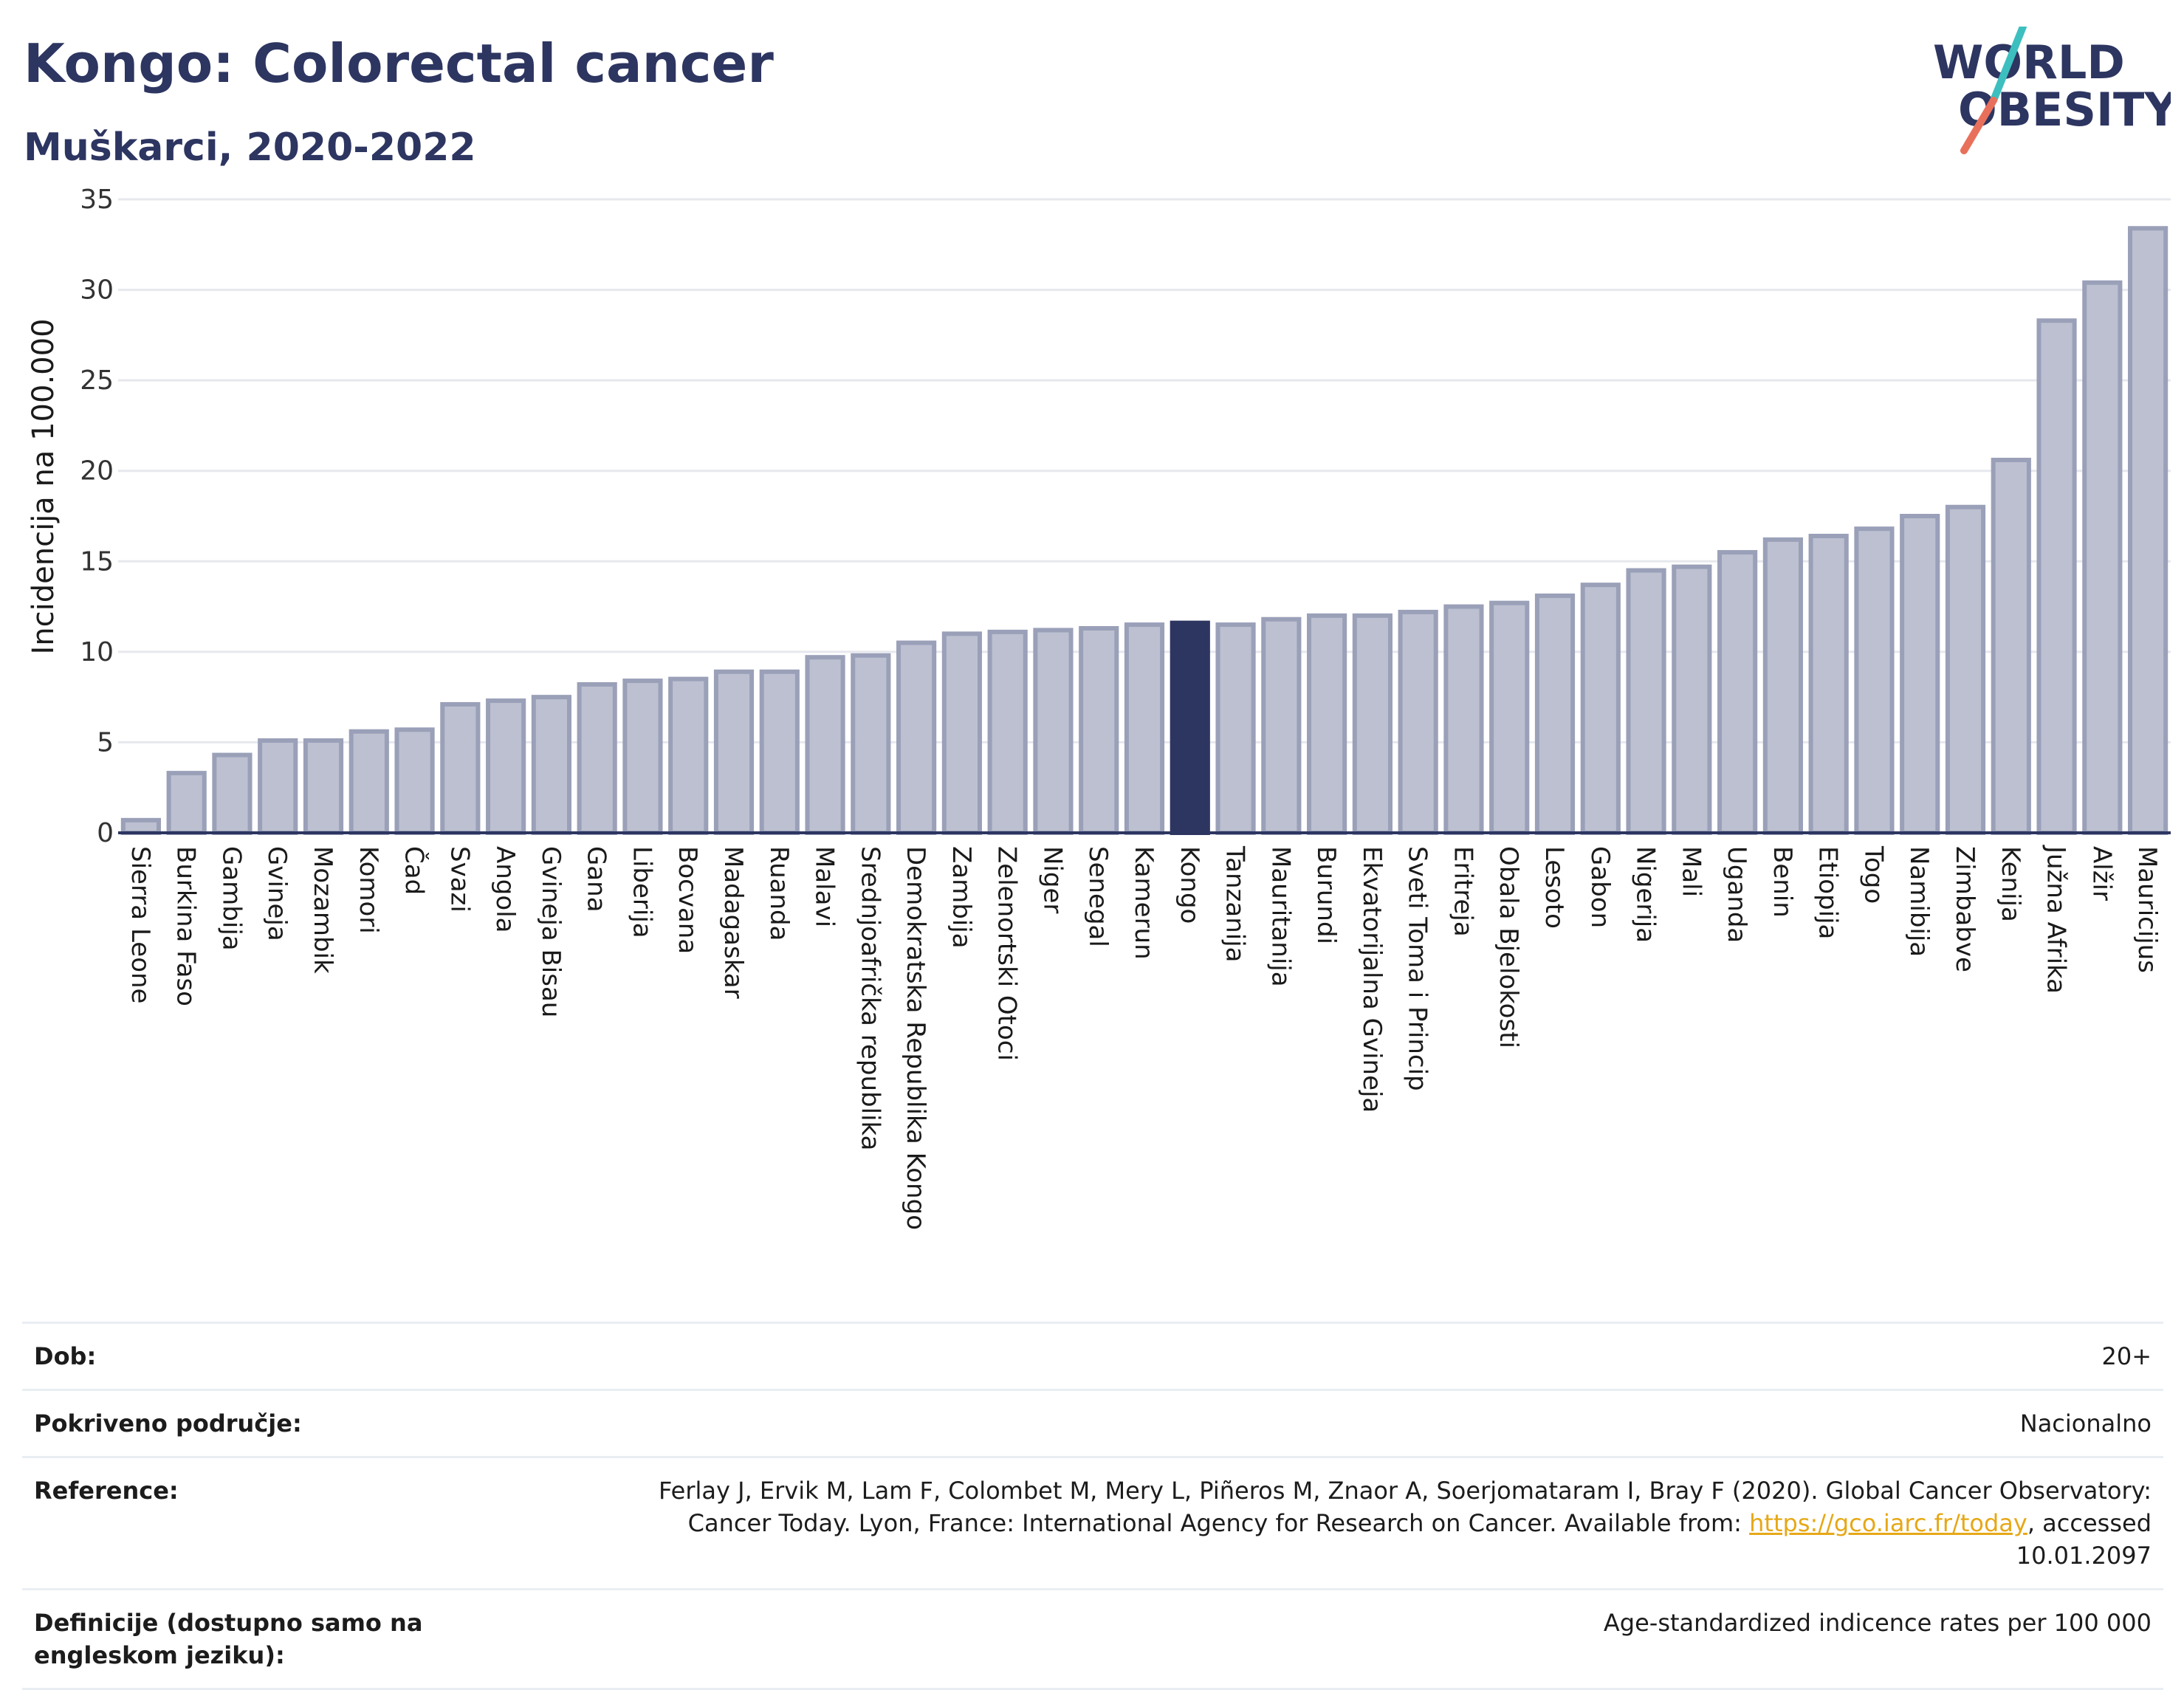 This screenshot has width=2184, height=1690. What do you see at coordinates (1281, 916) in the screenshot?
I see `x-tick-label: Mauritanija` at bounding box center [1281, 916].